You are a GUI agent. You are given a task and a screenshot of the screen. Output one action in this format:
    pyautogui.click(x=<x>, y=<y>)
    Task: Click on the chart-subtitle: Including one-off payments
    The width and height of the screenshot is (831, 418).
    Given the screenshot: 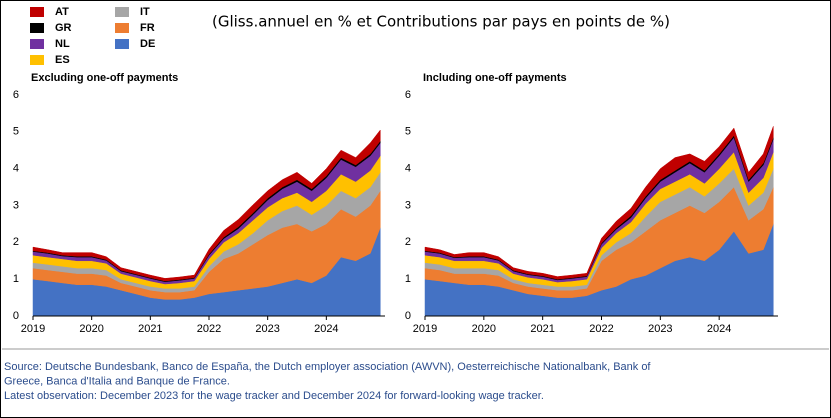 What is the action you would take?
    pyautogui.click(x=495, y=78)
    